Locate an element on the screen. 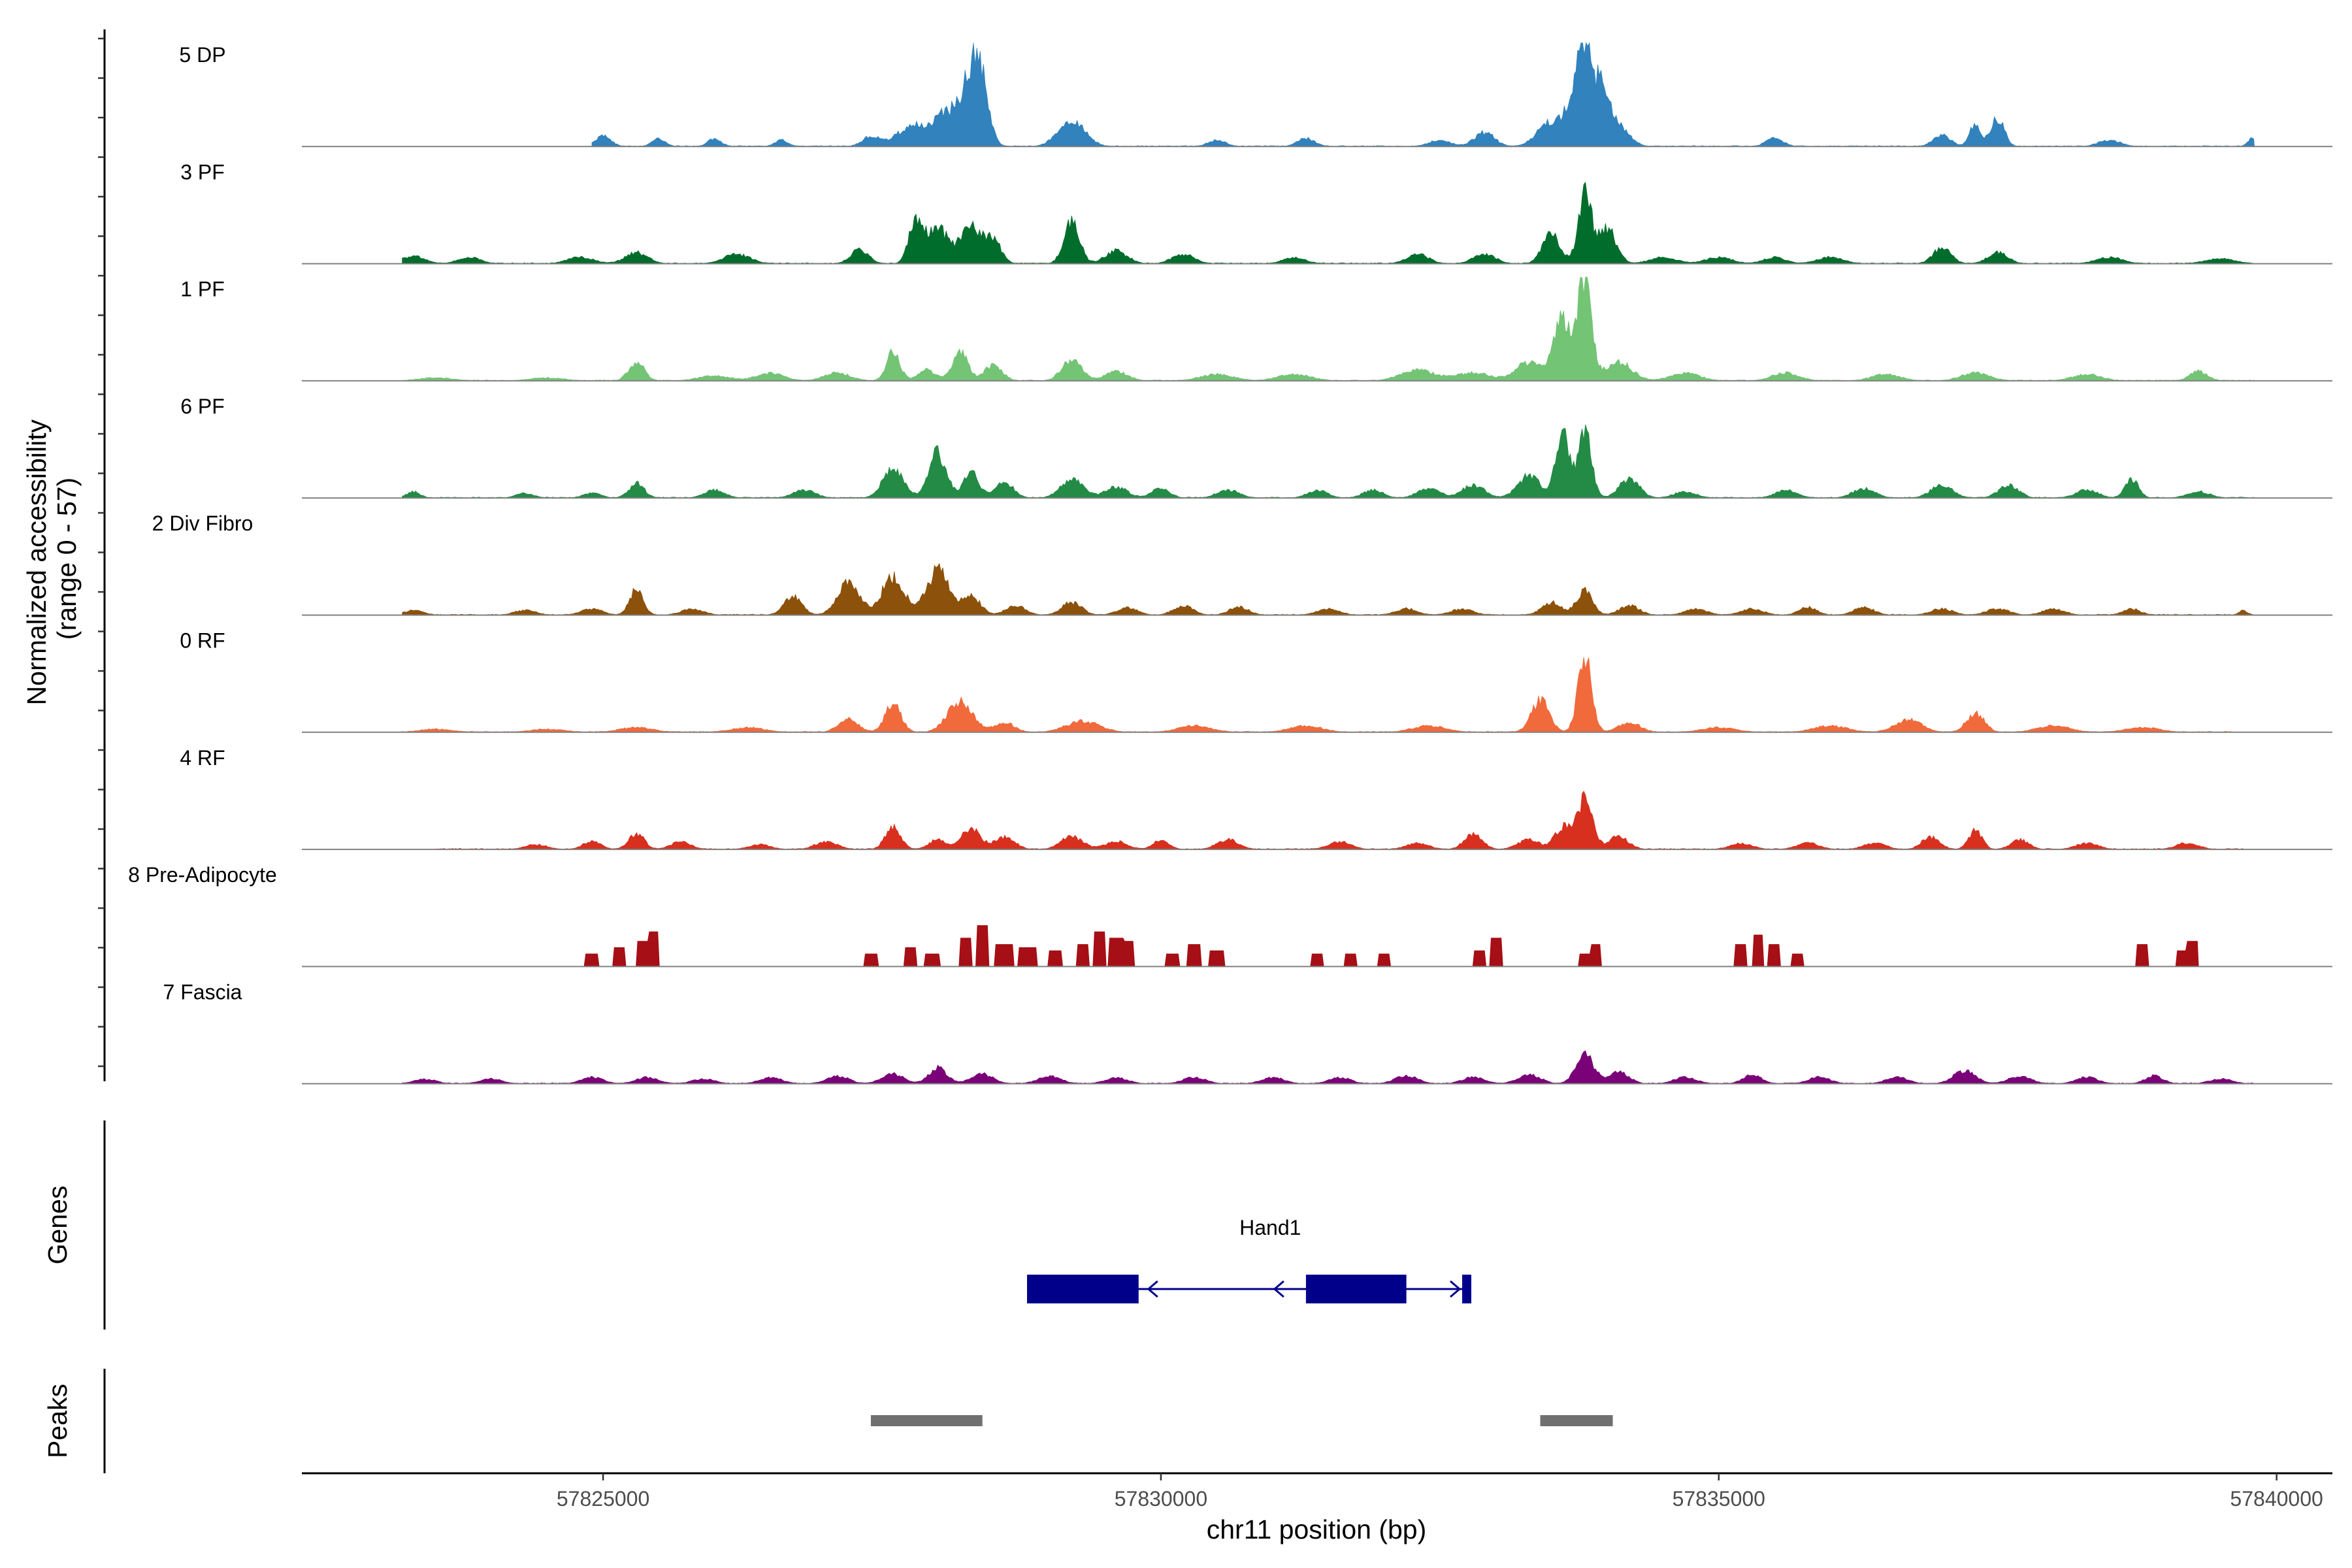  track-label: 0 RF is located at coordinates (202, 641).